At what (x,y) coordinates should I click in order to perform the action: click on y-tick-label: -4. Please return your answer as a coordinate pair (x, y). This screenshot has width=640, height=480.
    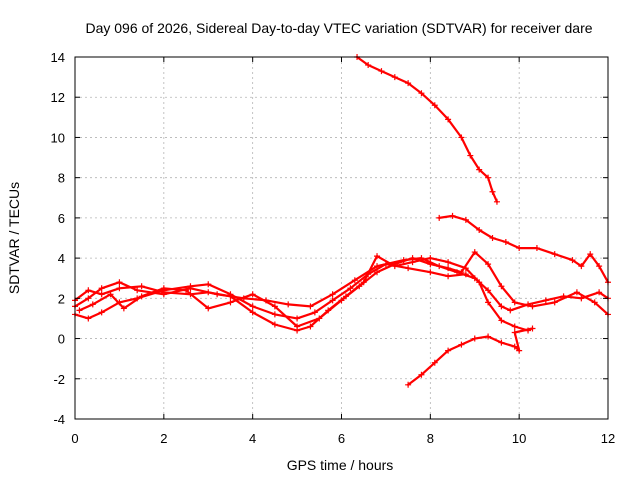
    Looking at the image, I should click on (59, 419).